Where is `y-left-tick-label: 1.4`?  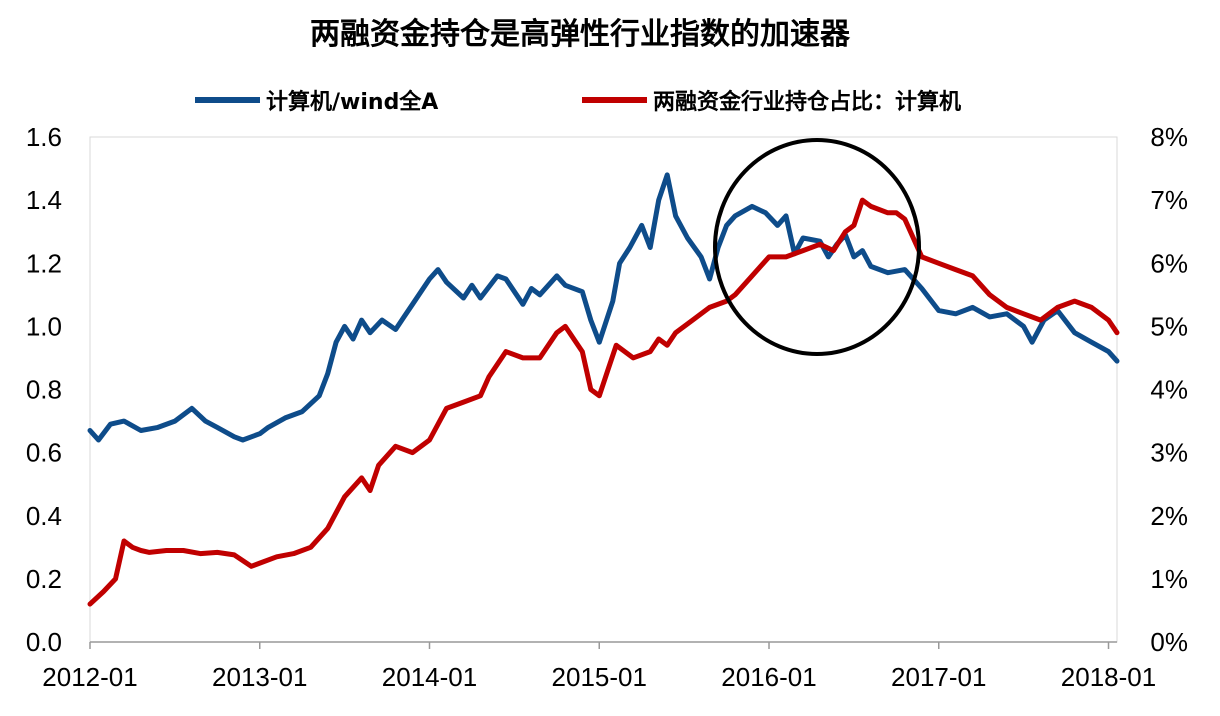 y-left-tick-label: 1.4 is located at coordinates (44, 200).